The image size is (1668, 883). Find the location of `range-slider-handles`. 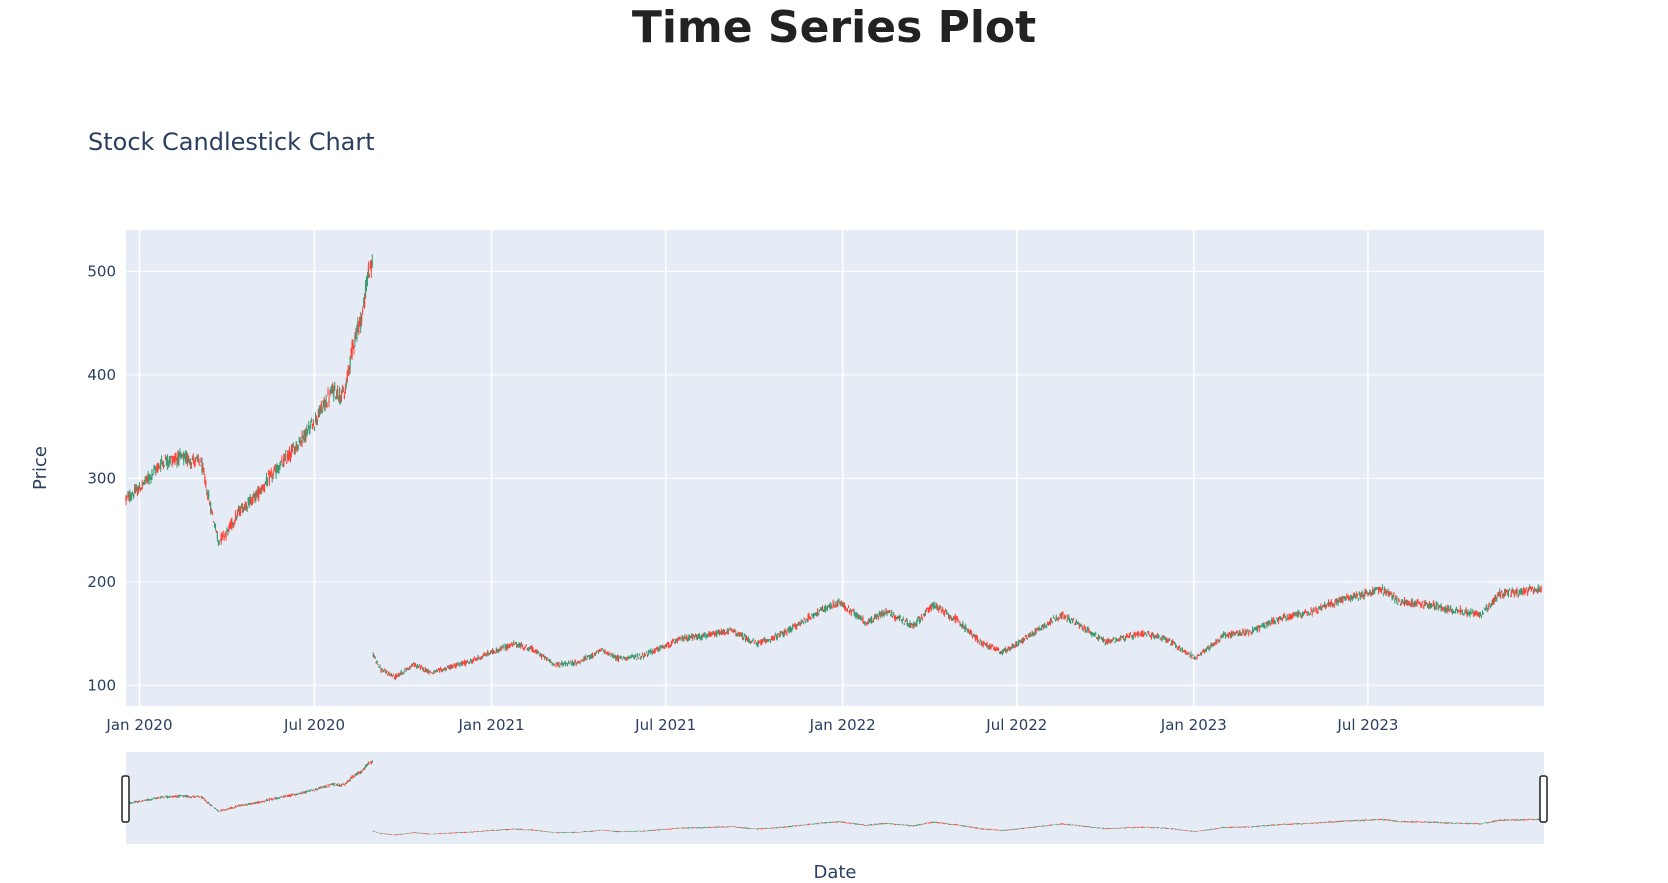

range-slider-handles is located at coordinates (834, 799).